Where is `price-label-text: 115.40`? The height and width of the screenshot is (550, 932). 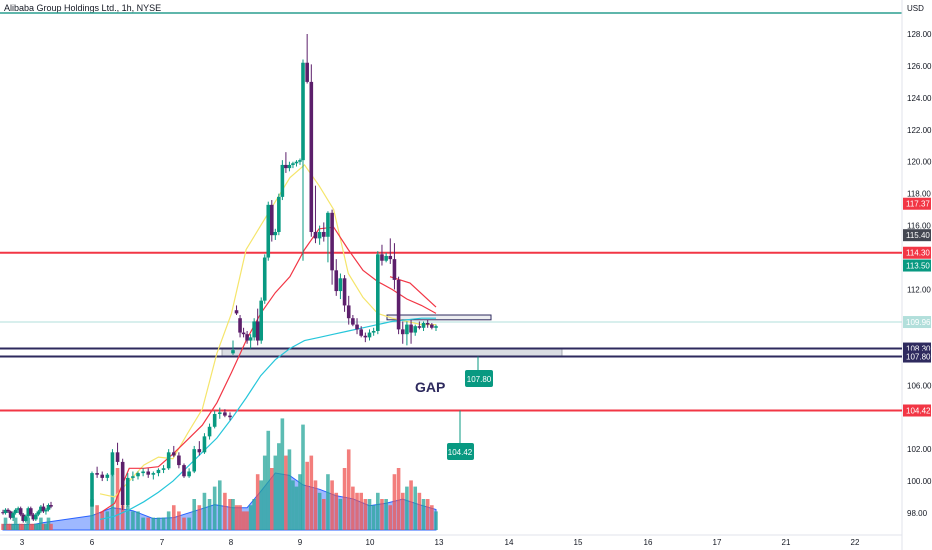
price-label-text: 115.40 is located at coordinates (918, 235).